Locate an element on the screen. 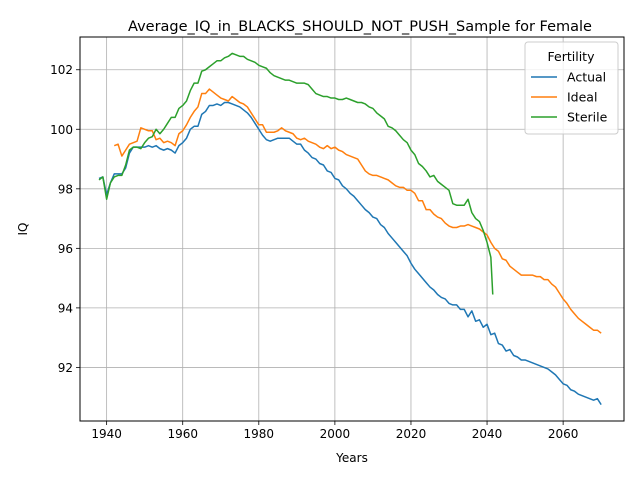 The image size is (640, 480). x-tick-label: 2000 is located at coordinates (335, 434).